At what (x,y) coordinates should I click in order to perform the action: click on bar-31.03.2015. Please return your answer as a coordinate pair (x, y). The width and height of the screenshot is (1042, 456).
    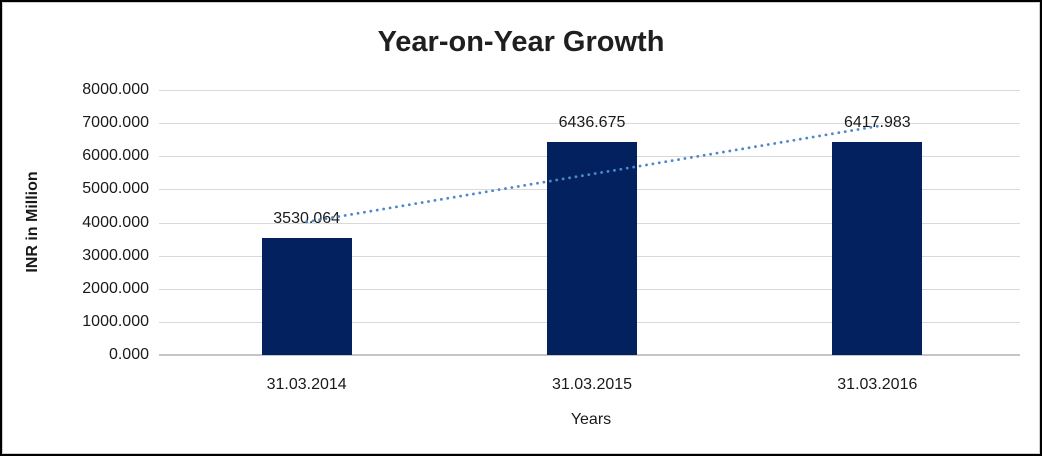
    Looking at the image, I should click on (592, 248).